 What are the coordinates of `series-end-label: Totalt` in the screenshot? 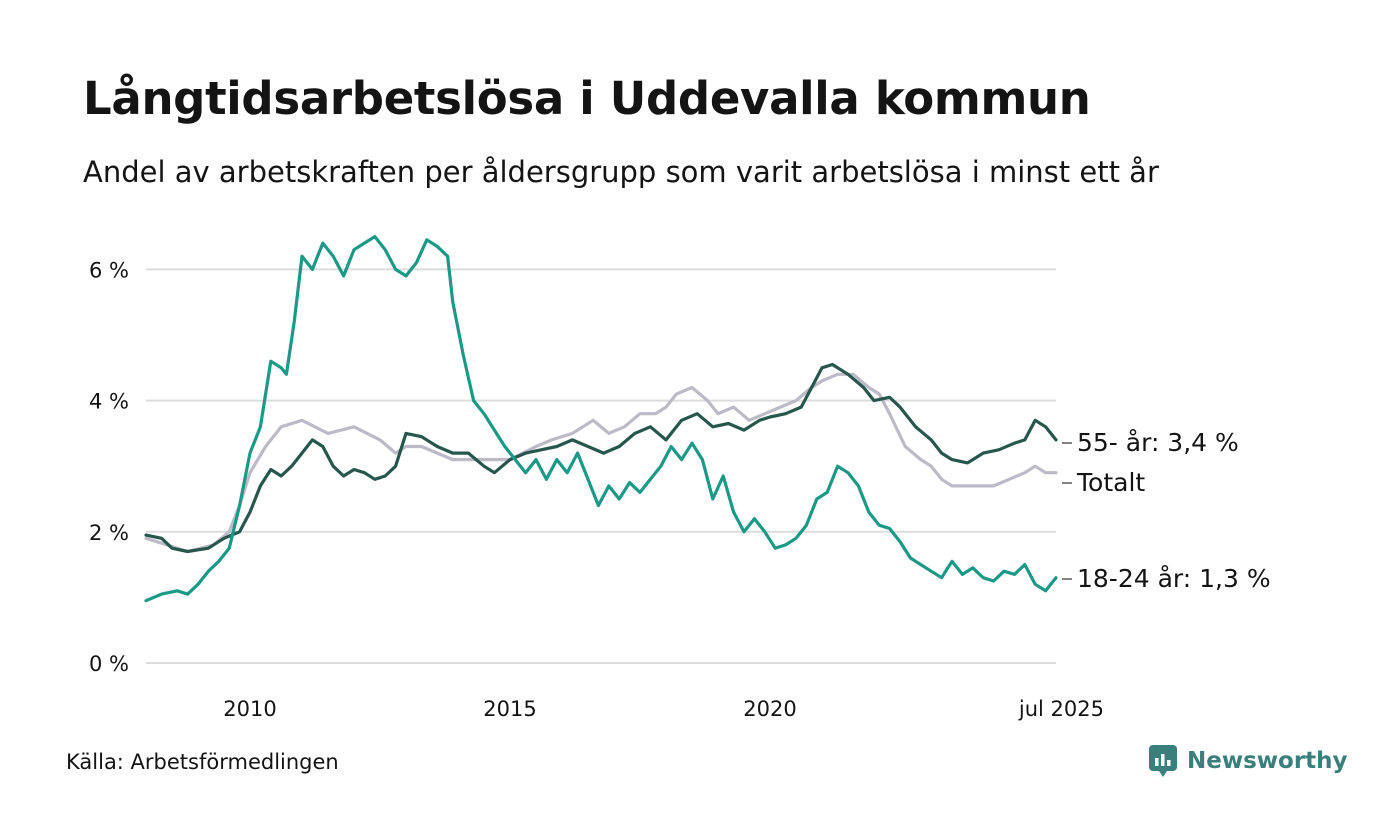 It's located at (1110, 482).